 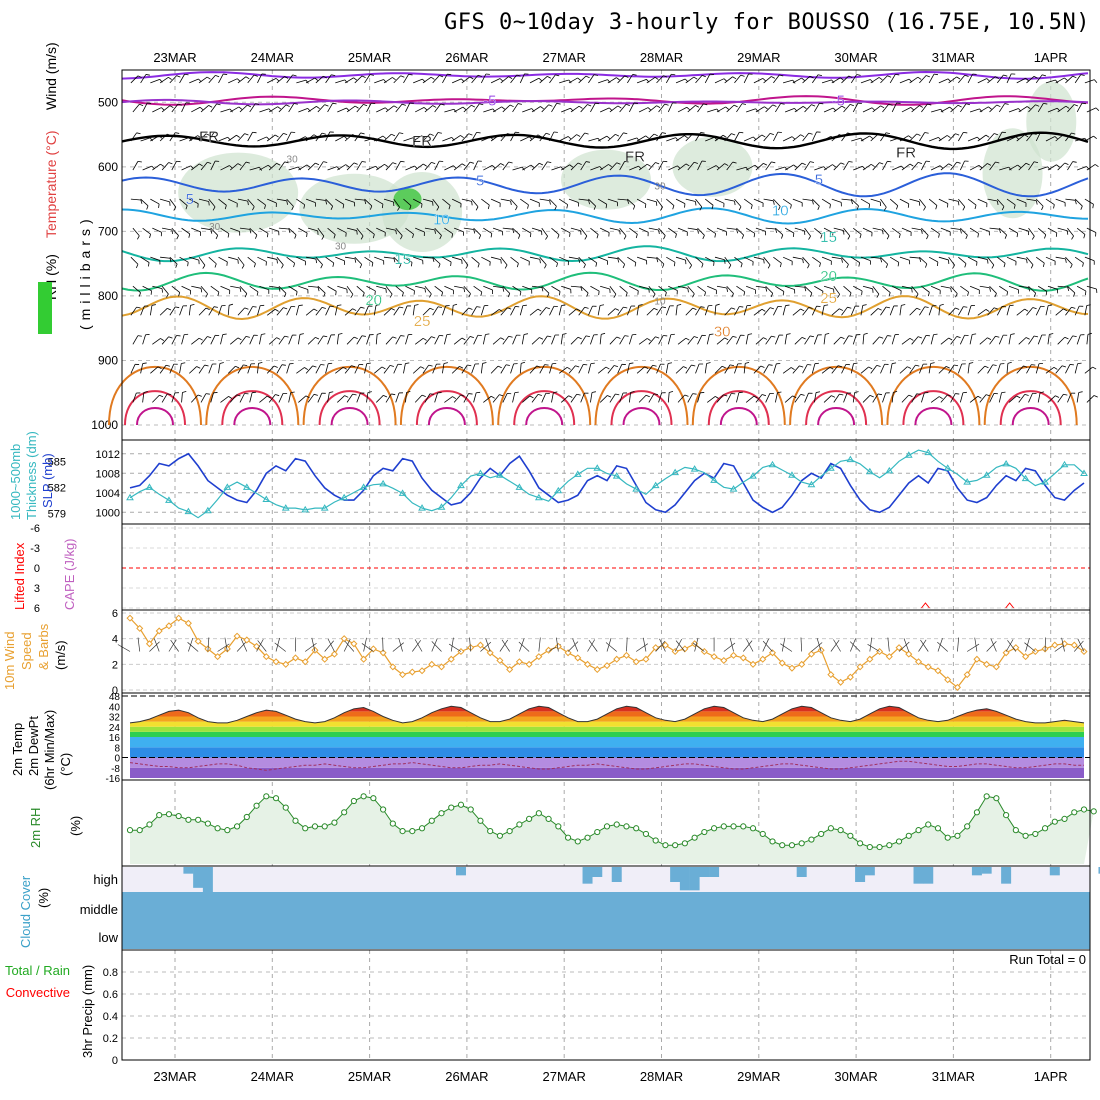 What do you see at coordinates (953, 57) in the screenshot?
I see `date-label-top: 31MAR` at bounding box center [953, 57].